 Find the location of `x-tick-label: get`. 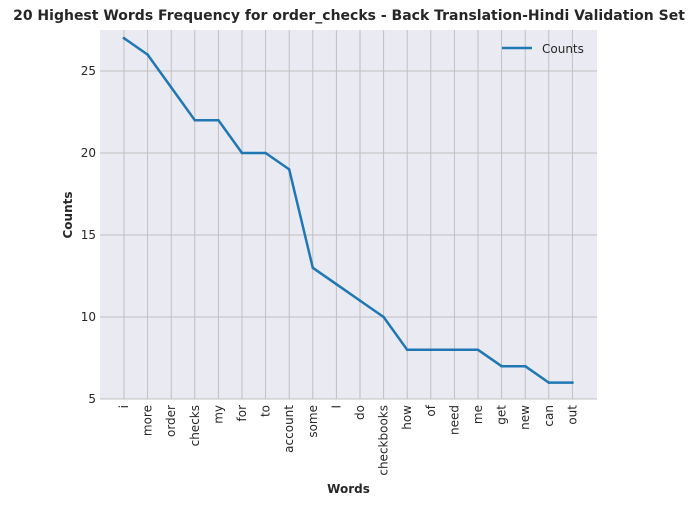

x-tick-label: get is located at coordinates (502, 415).